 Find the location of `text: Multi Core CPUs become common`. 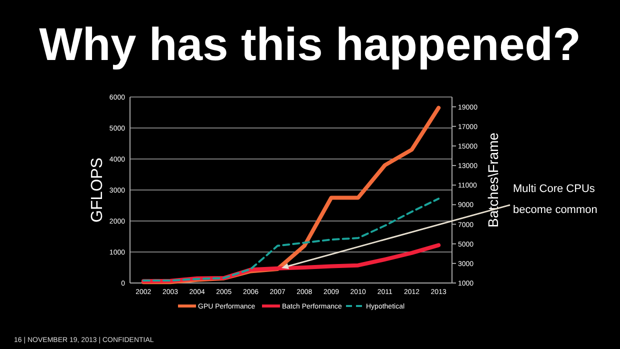

text: Multi Core CPUs become common is located at coordinates (555, 199).